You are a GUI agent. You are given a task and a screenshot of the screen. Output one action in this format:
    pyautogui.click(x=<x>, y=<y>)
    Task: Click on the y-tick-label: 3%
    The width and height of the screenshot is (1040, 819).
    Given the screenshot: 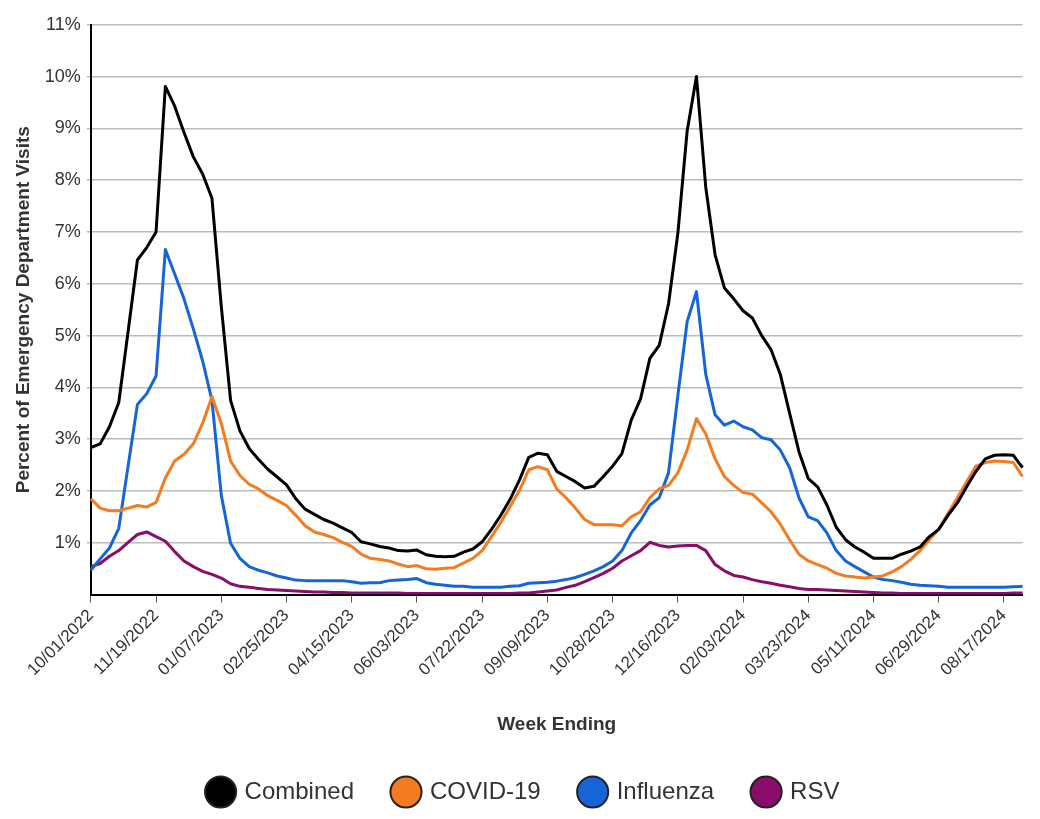 What is the action you would take?
    pyautogui.click(x=67, y=438)
    